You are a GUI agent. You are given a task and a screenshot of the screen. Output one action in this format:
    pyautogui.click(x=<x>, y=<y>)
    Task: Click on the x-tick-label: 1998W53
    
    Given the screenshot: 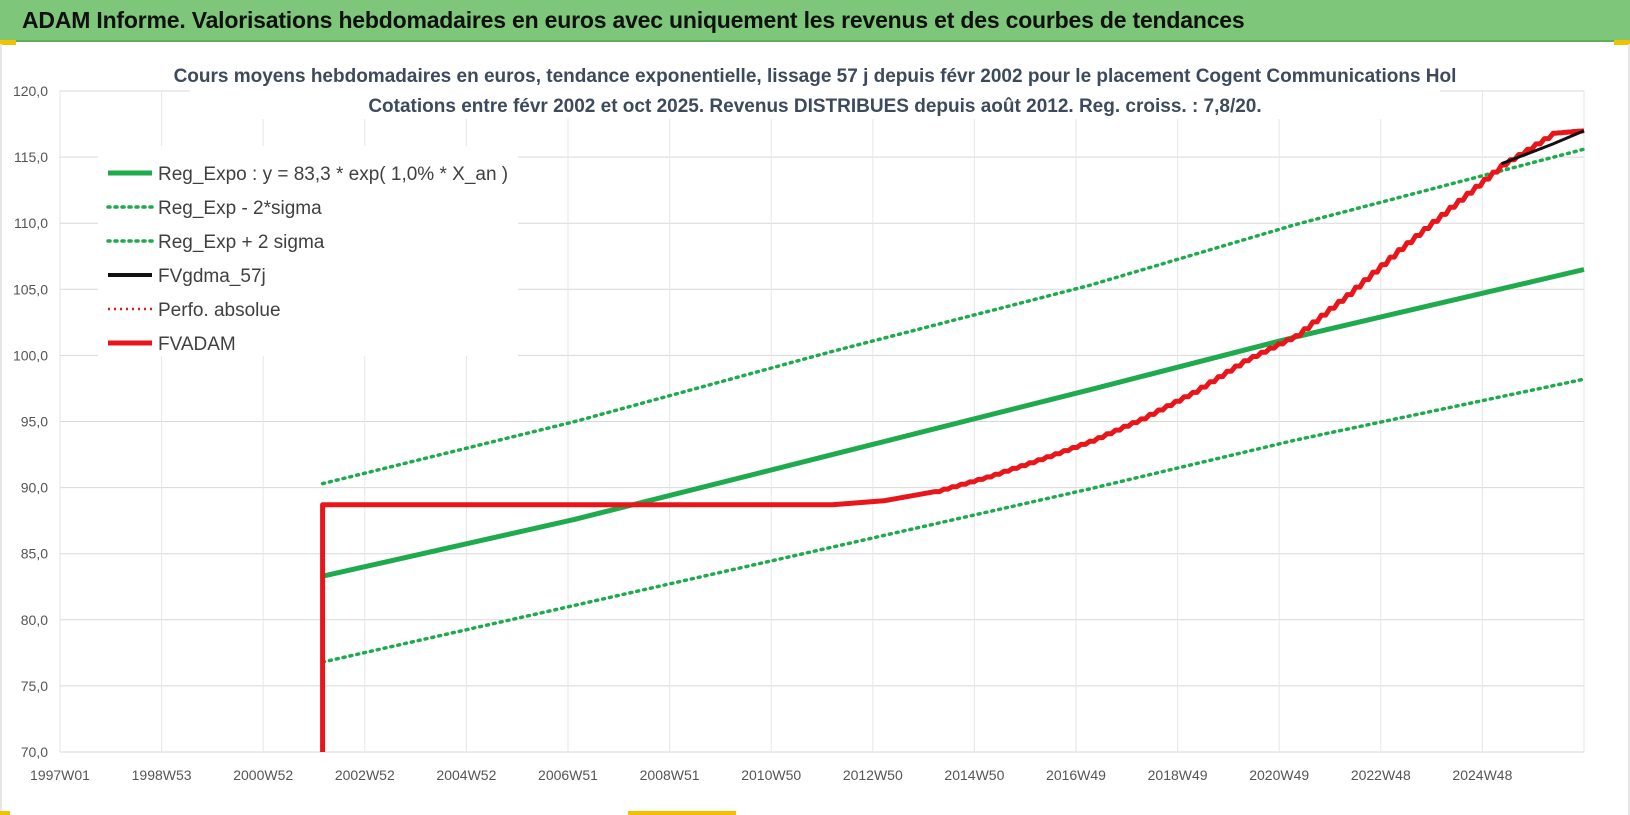 What is the action you would take?
    pyautogui.click(x=162, y=775)
    